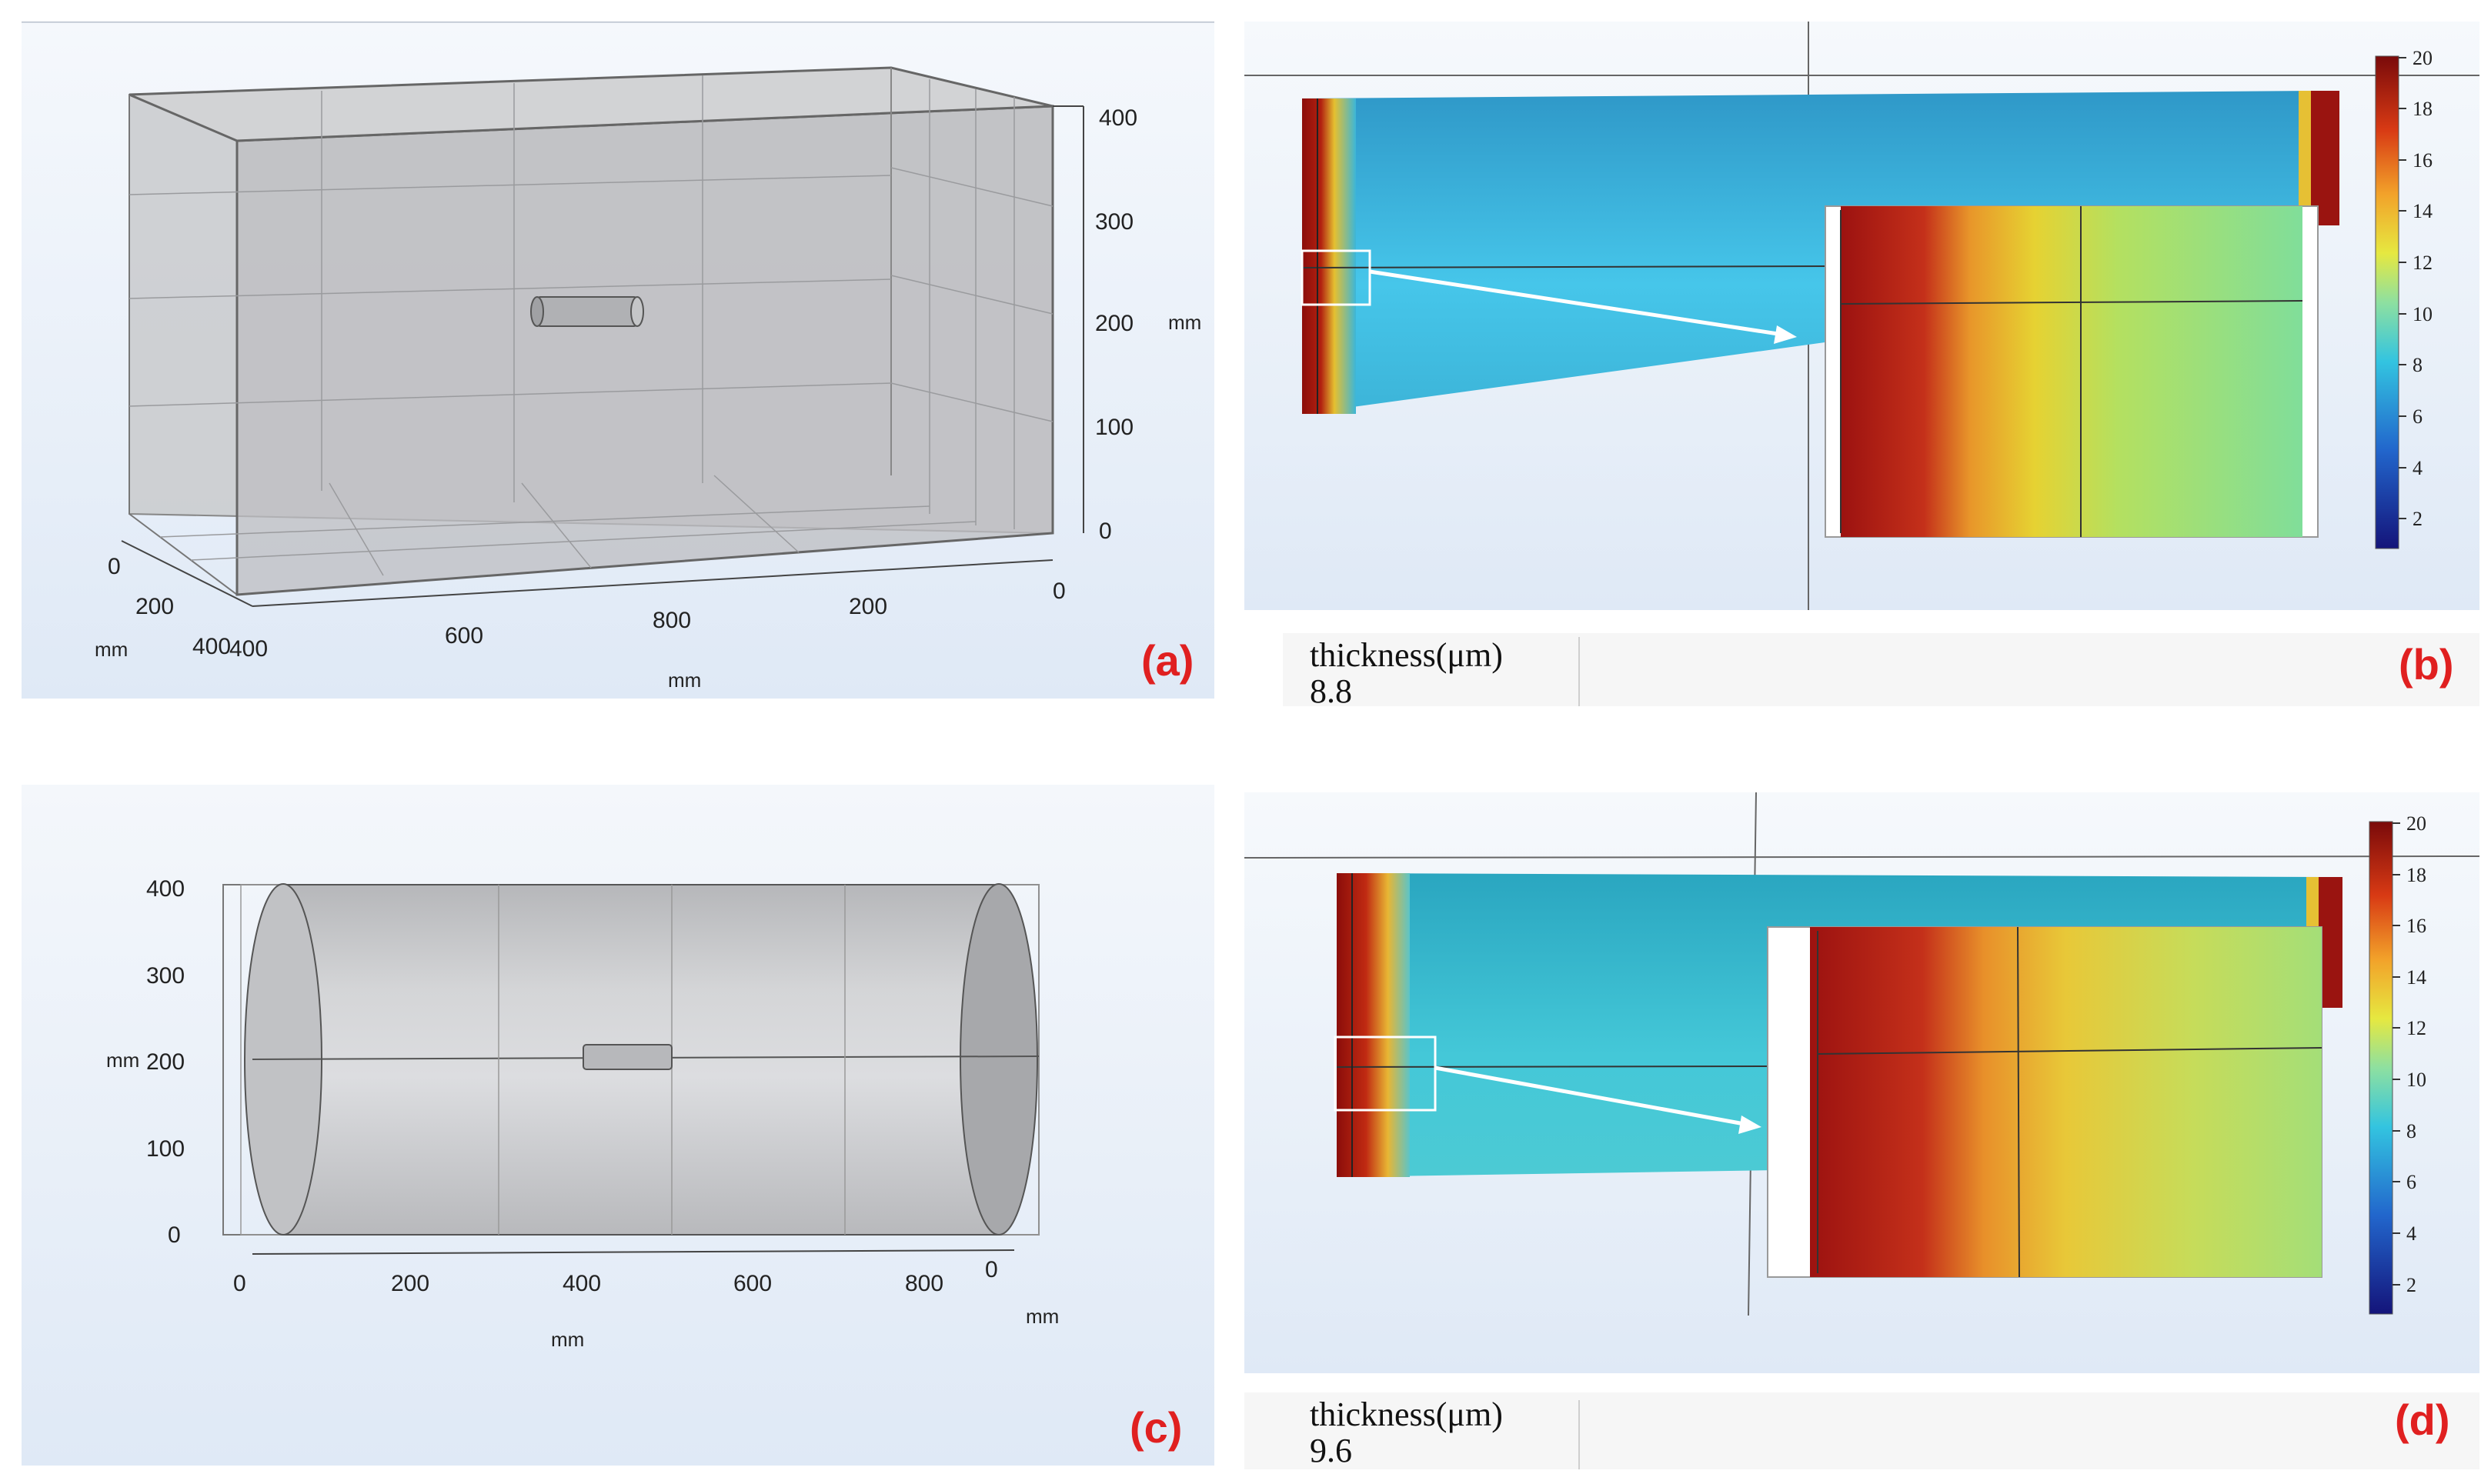  Describe the element at coordinates (1184, 323) in the screenshot. I see `z-axis-unit: mm` at that location.